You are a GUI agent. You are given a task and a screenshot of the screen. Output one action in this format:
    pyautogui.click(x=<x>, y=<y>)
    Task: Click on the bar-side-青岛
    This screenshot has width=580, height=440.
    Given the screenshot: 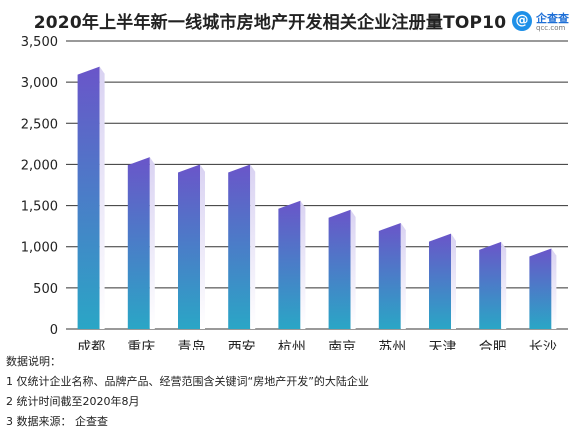 What is the action you would take?
    pyautogui.click(x=202, y=246)
    